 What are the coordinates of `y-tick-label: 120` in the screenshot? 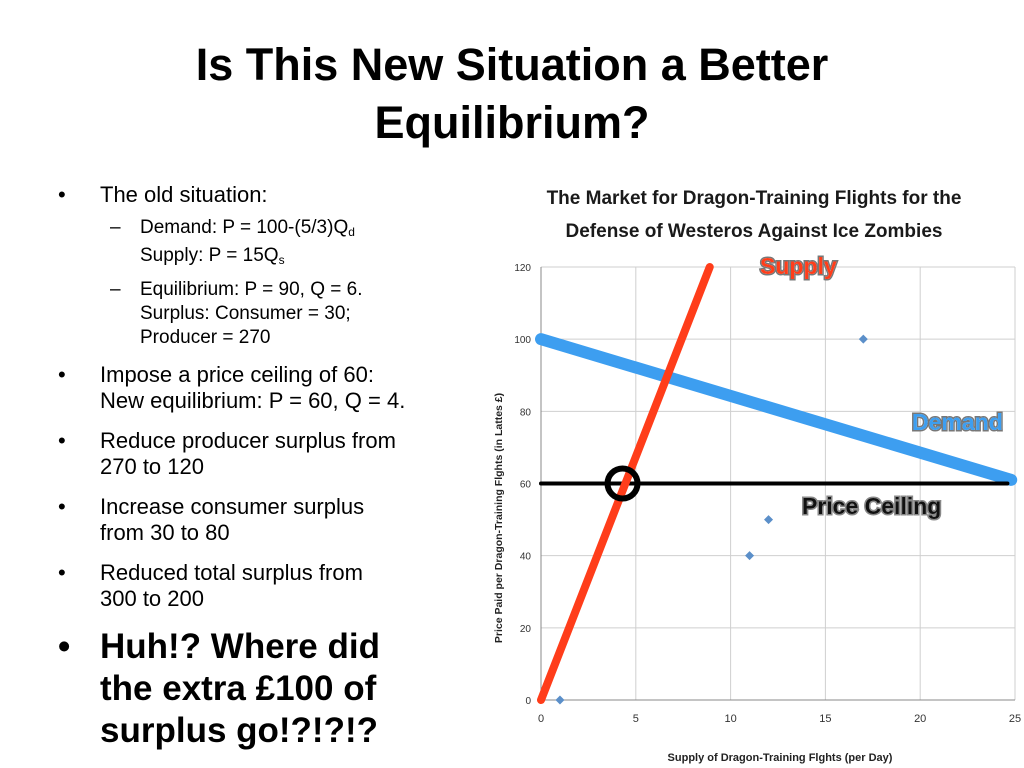 It's located at (522, 268).